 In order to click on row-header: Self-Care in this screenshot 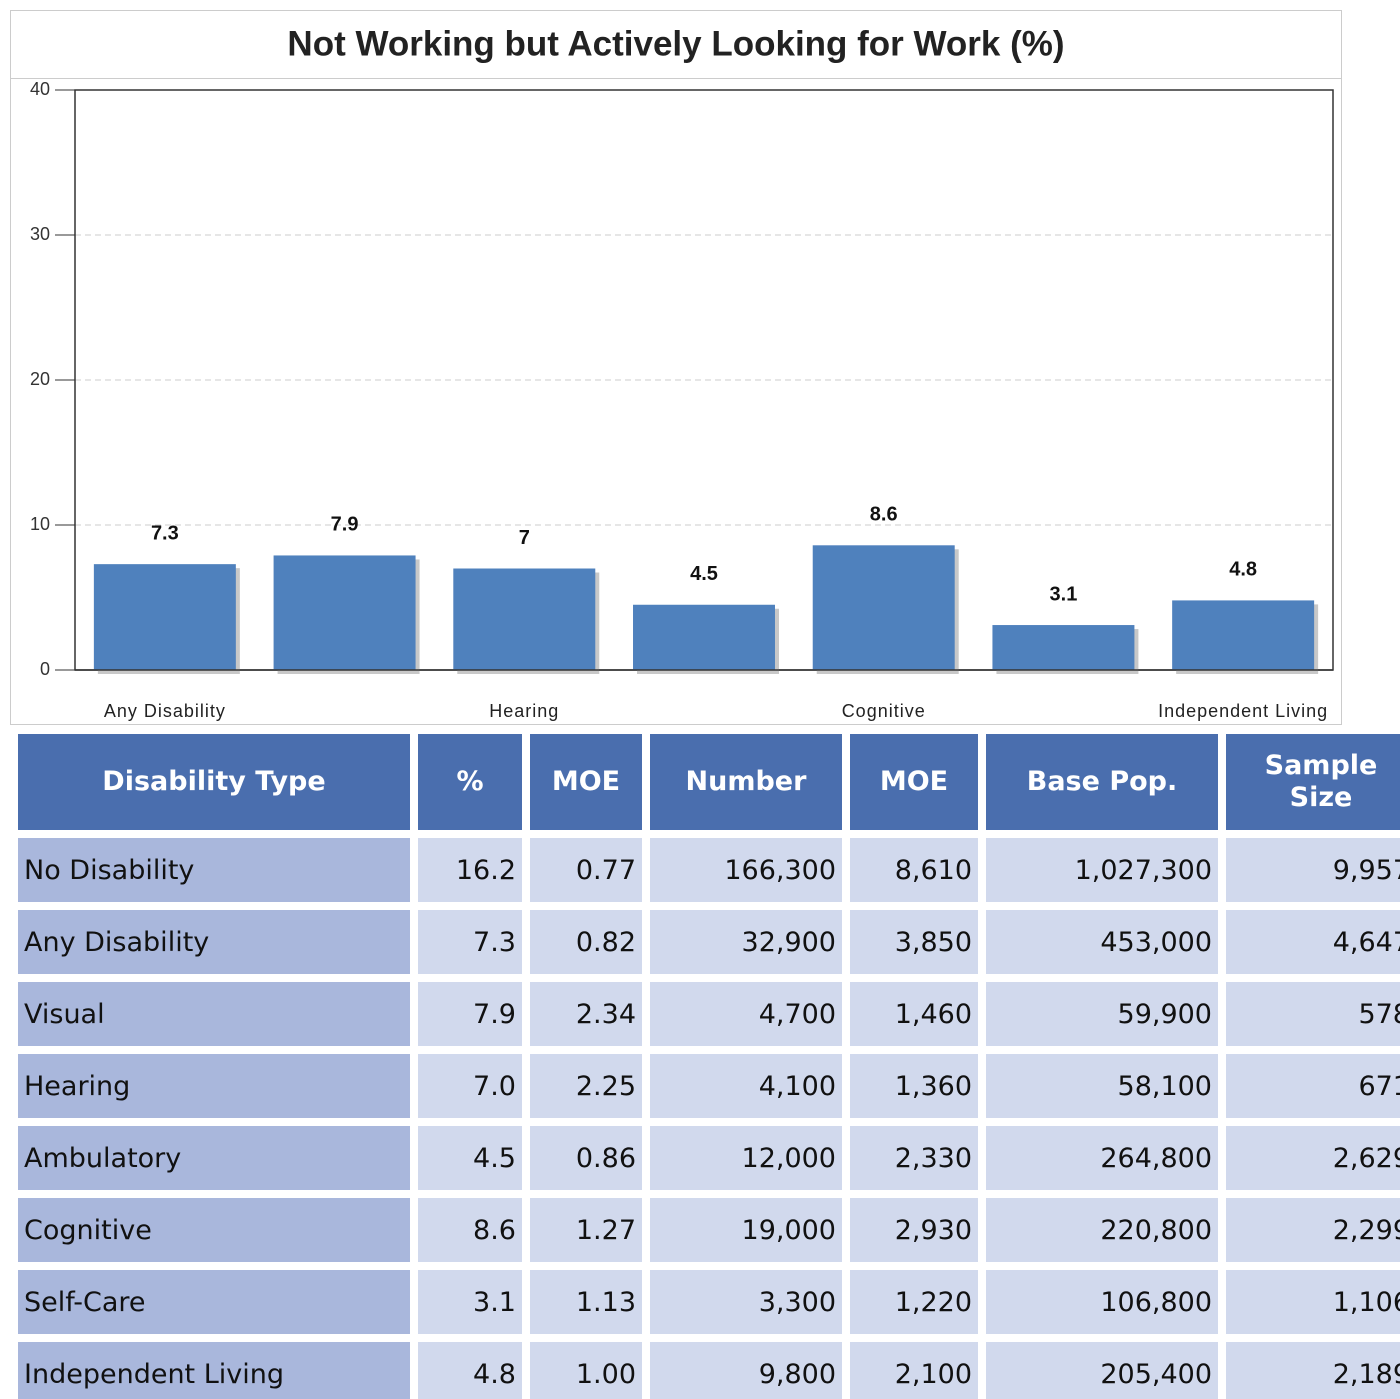, I will do `click(214, 1302)`.